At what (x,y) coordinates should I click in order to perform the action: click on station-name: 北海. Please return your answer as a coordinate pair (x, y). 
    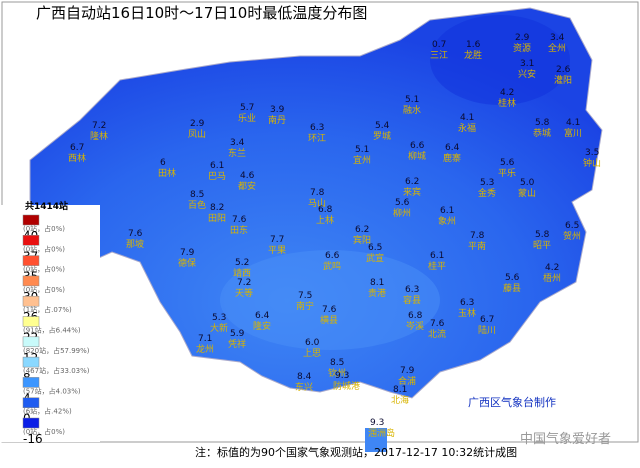
    Looking at the image, I should click on (400, 400).